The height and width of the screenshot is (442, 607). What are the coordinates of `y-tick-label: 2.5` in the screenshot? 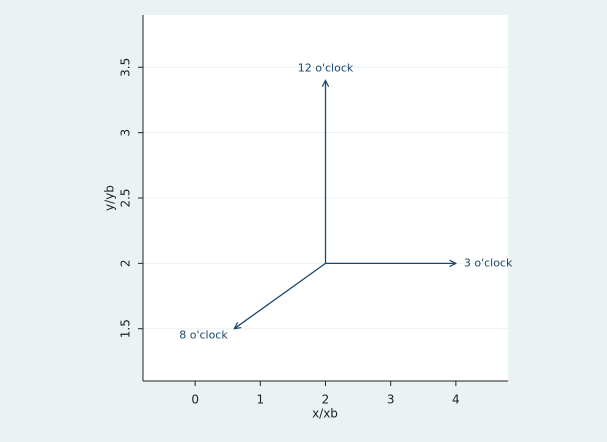 It's located at (126, 197).